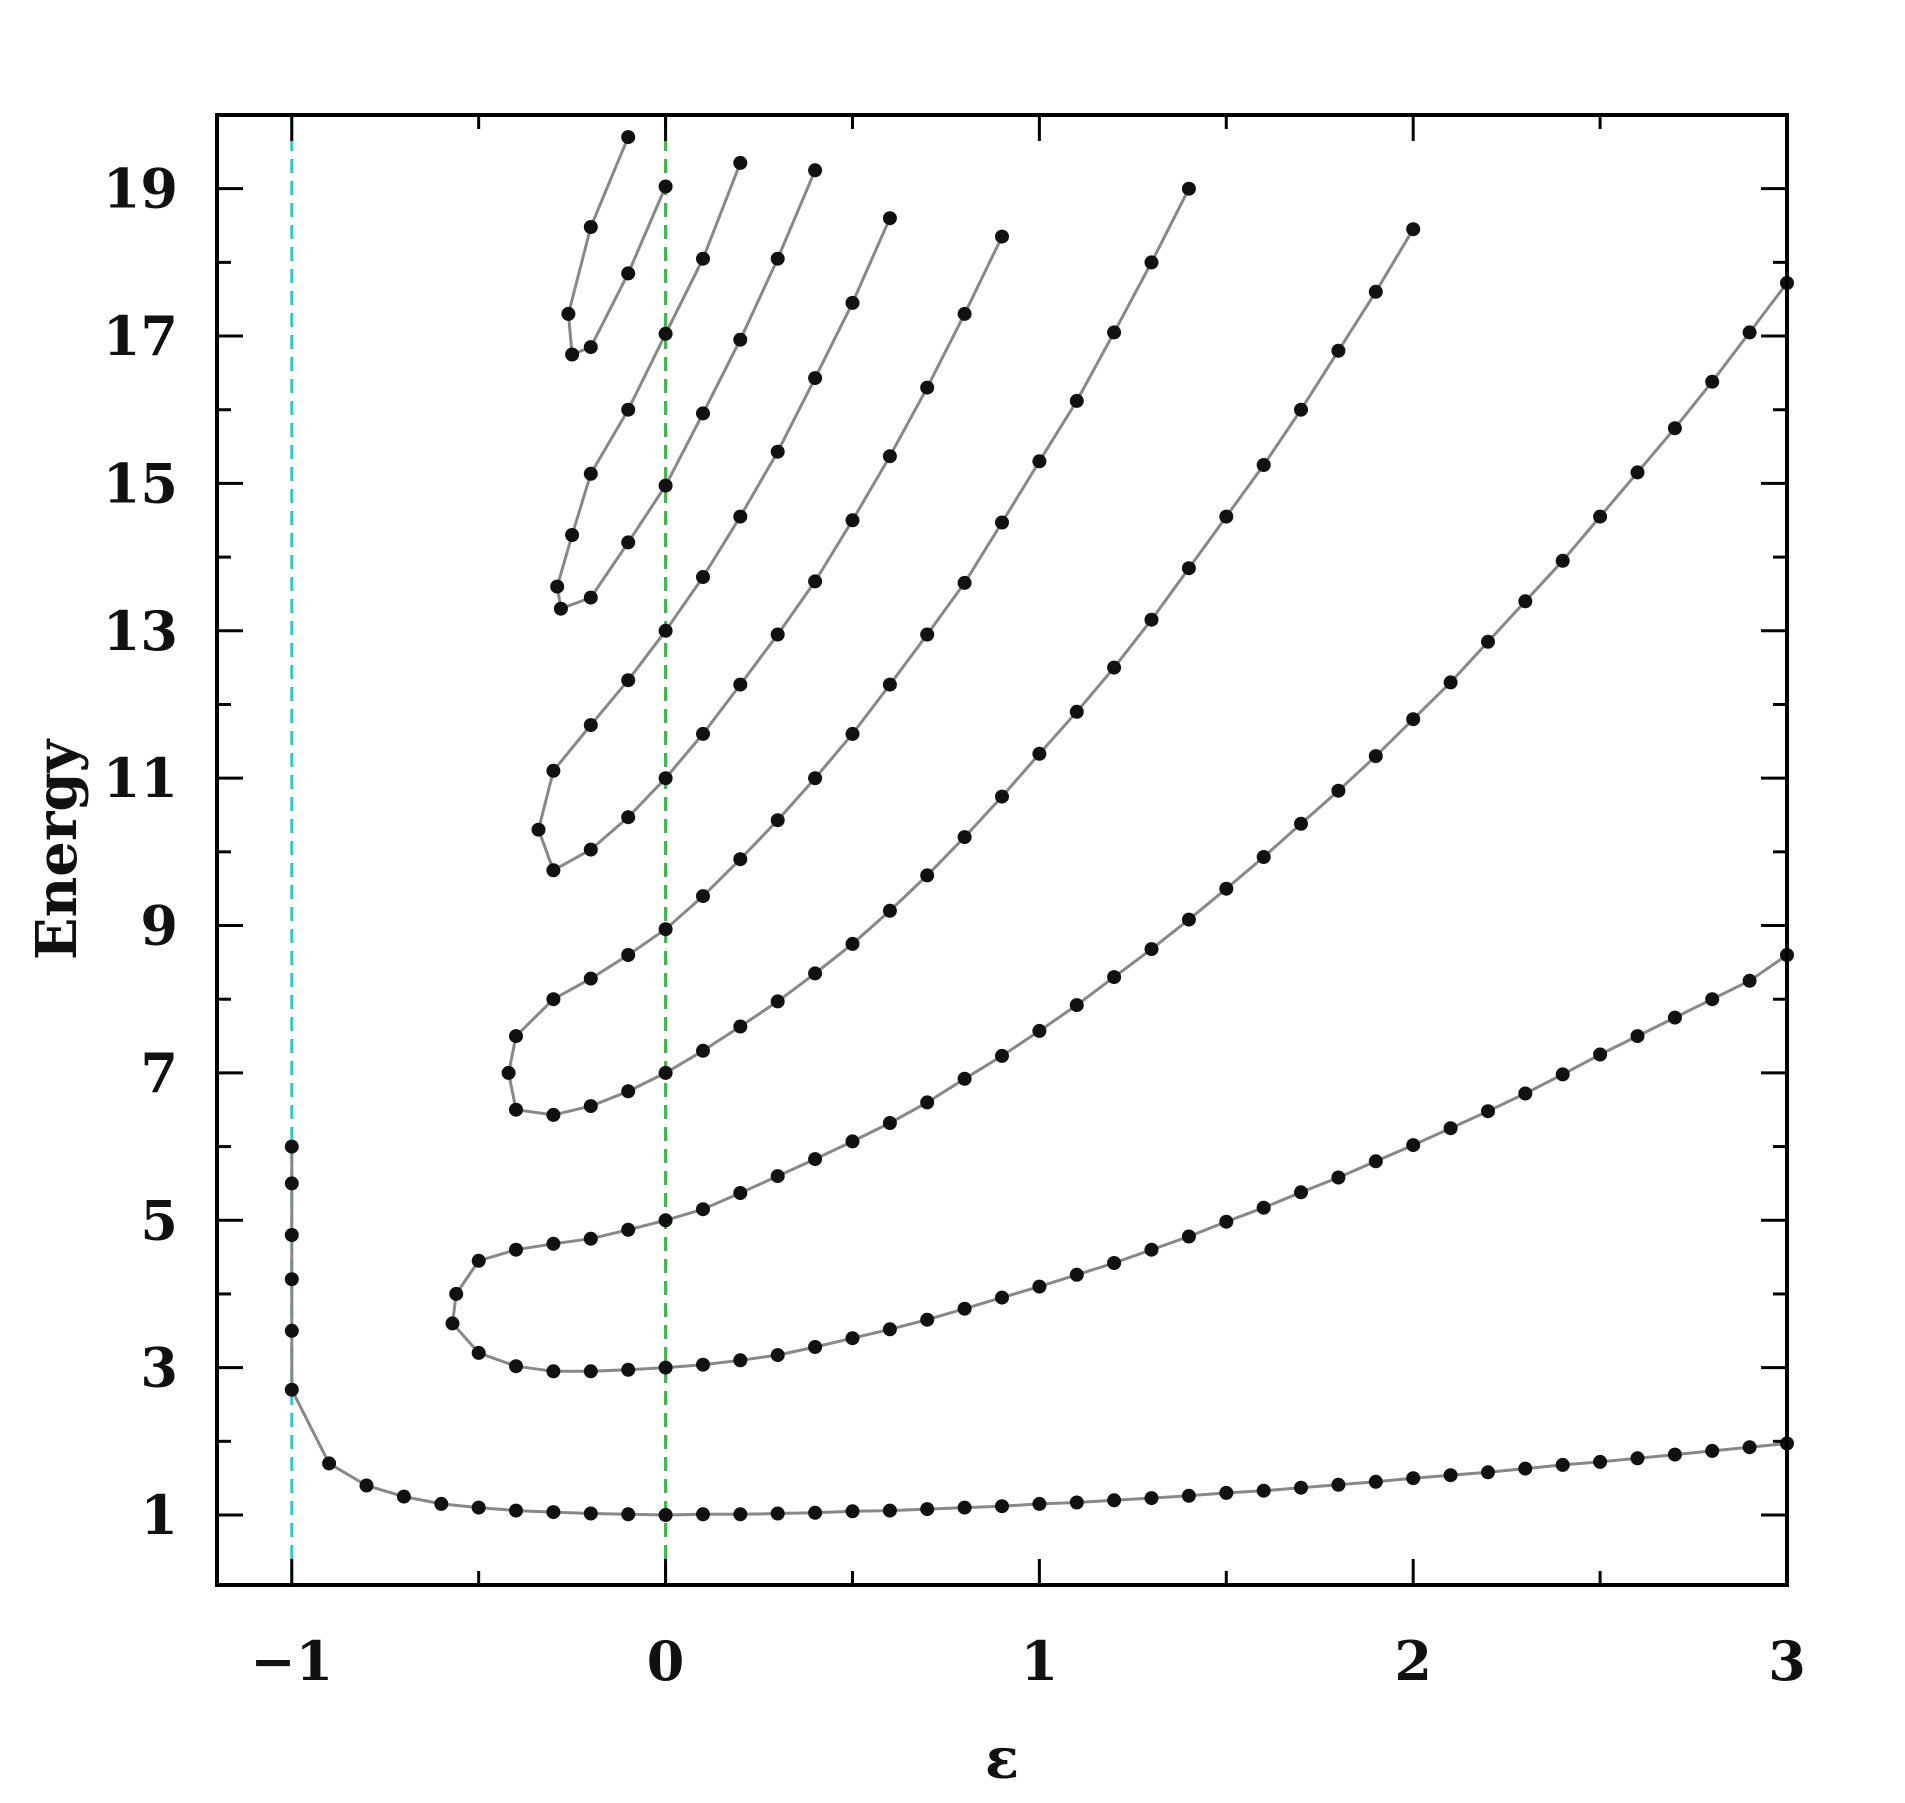 This screenshot has width=1905, height=1803. Describe the element at coordinates (159, 926) in the screenshot. I see `y-tick-label: 9` at that location.